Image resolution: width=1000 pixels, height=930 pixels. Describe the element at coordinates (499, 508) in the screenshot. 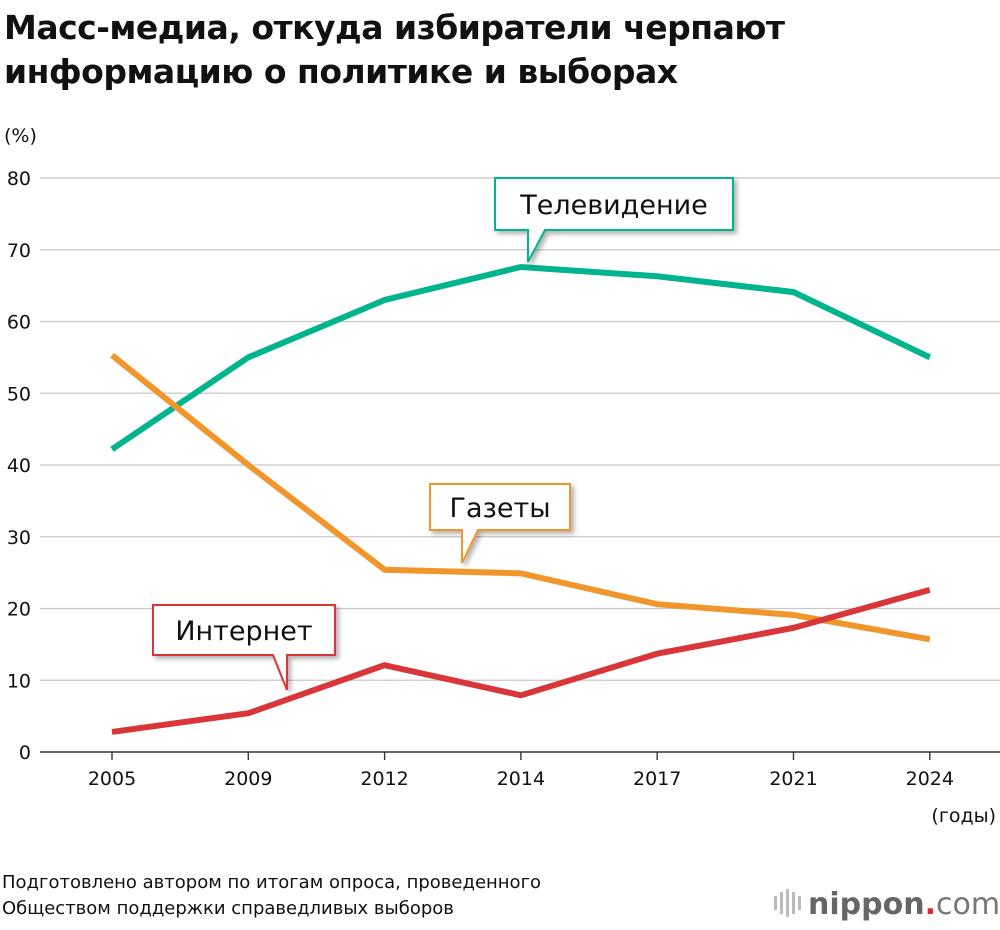

I see `legend-label: Газеты` at that location.